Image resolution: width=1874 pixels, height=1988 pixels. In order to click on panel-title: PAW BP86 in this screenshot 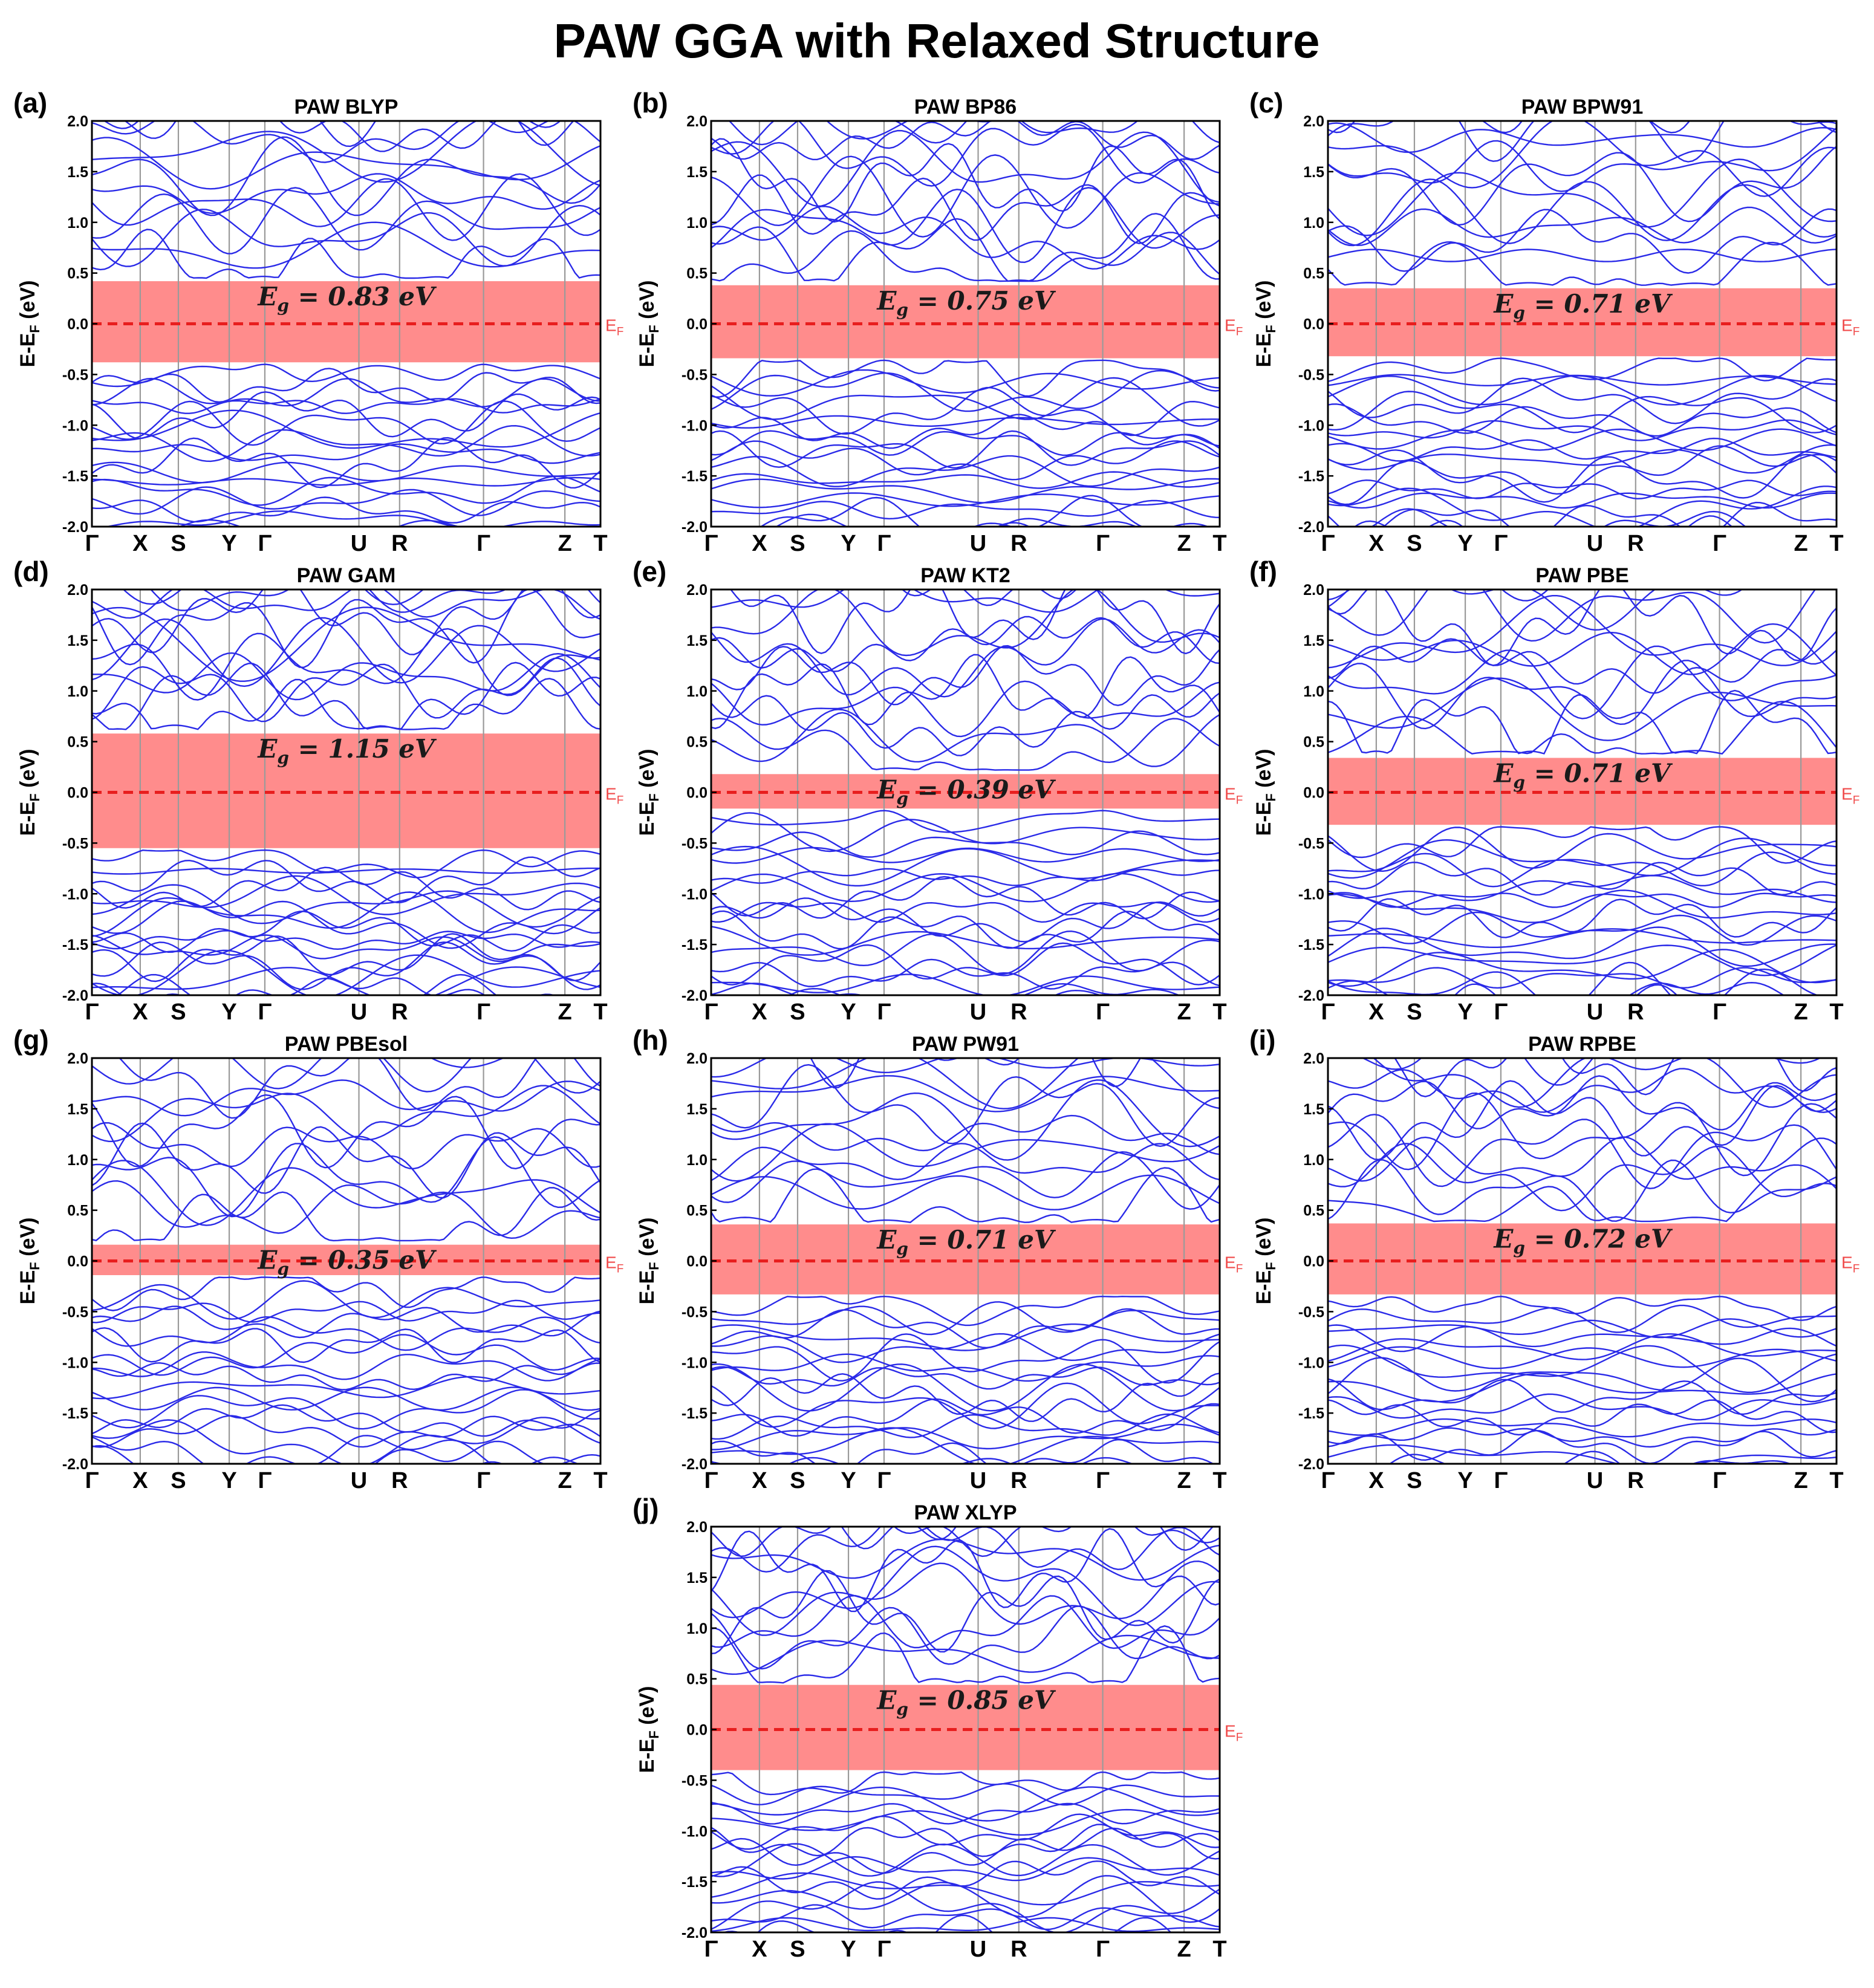, I will do `click(966, 107)`.